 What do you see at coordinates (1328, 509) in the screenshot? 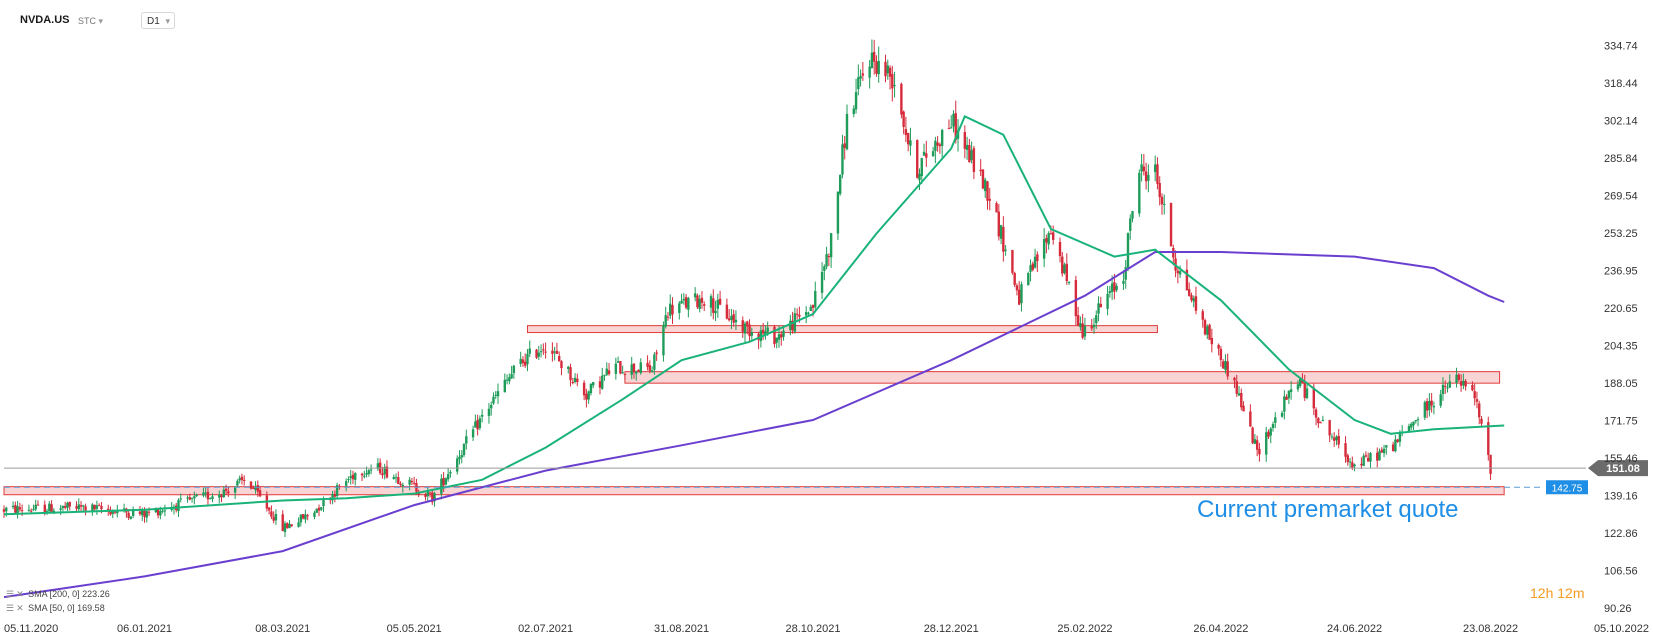
I see `premarket-annotation: Current premarket quote` at bounding box center [1328, 509].